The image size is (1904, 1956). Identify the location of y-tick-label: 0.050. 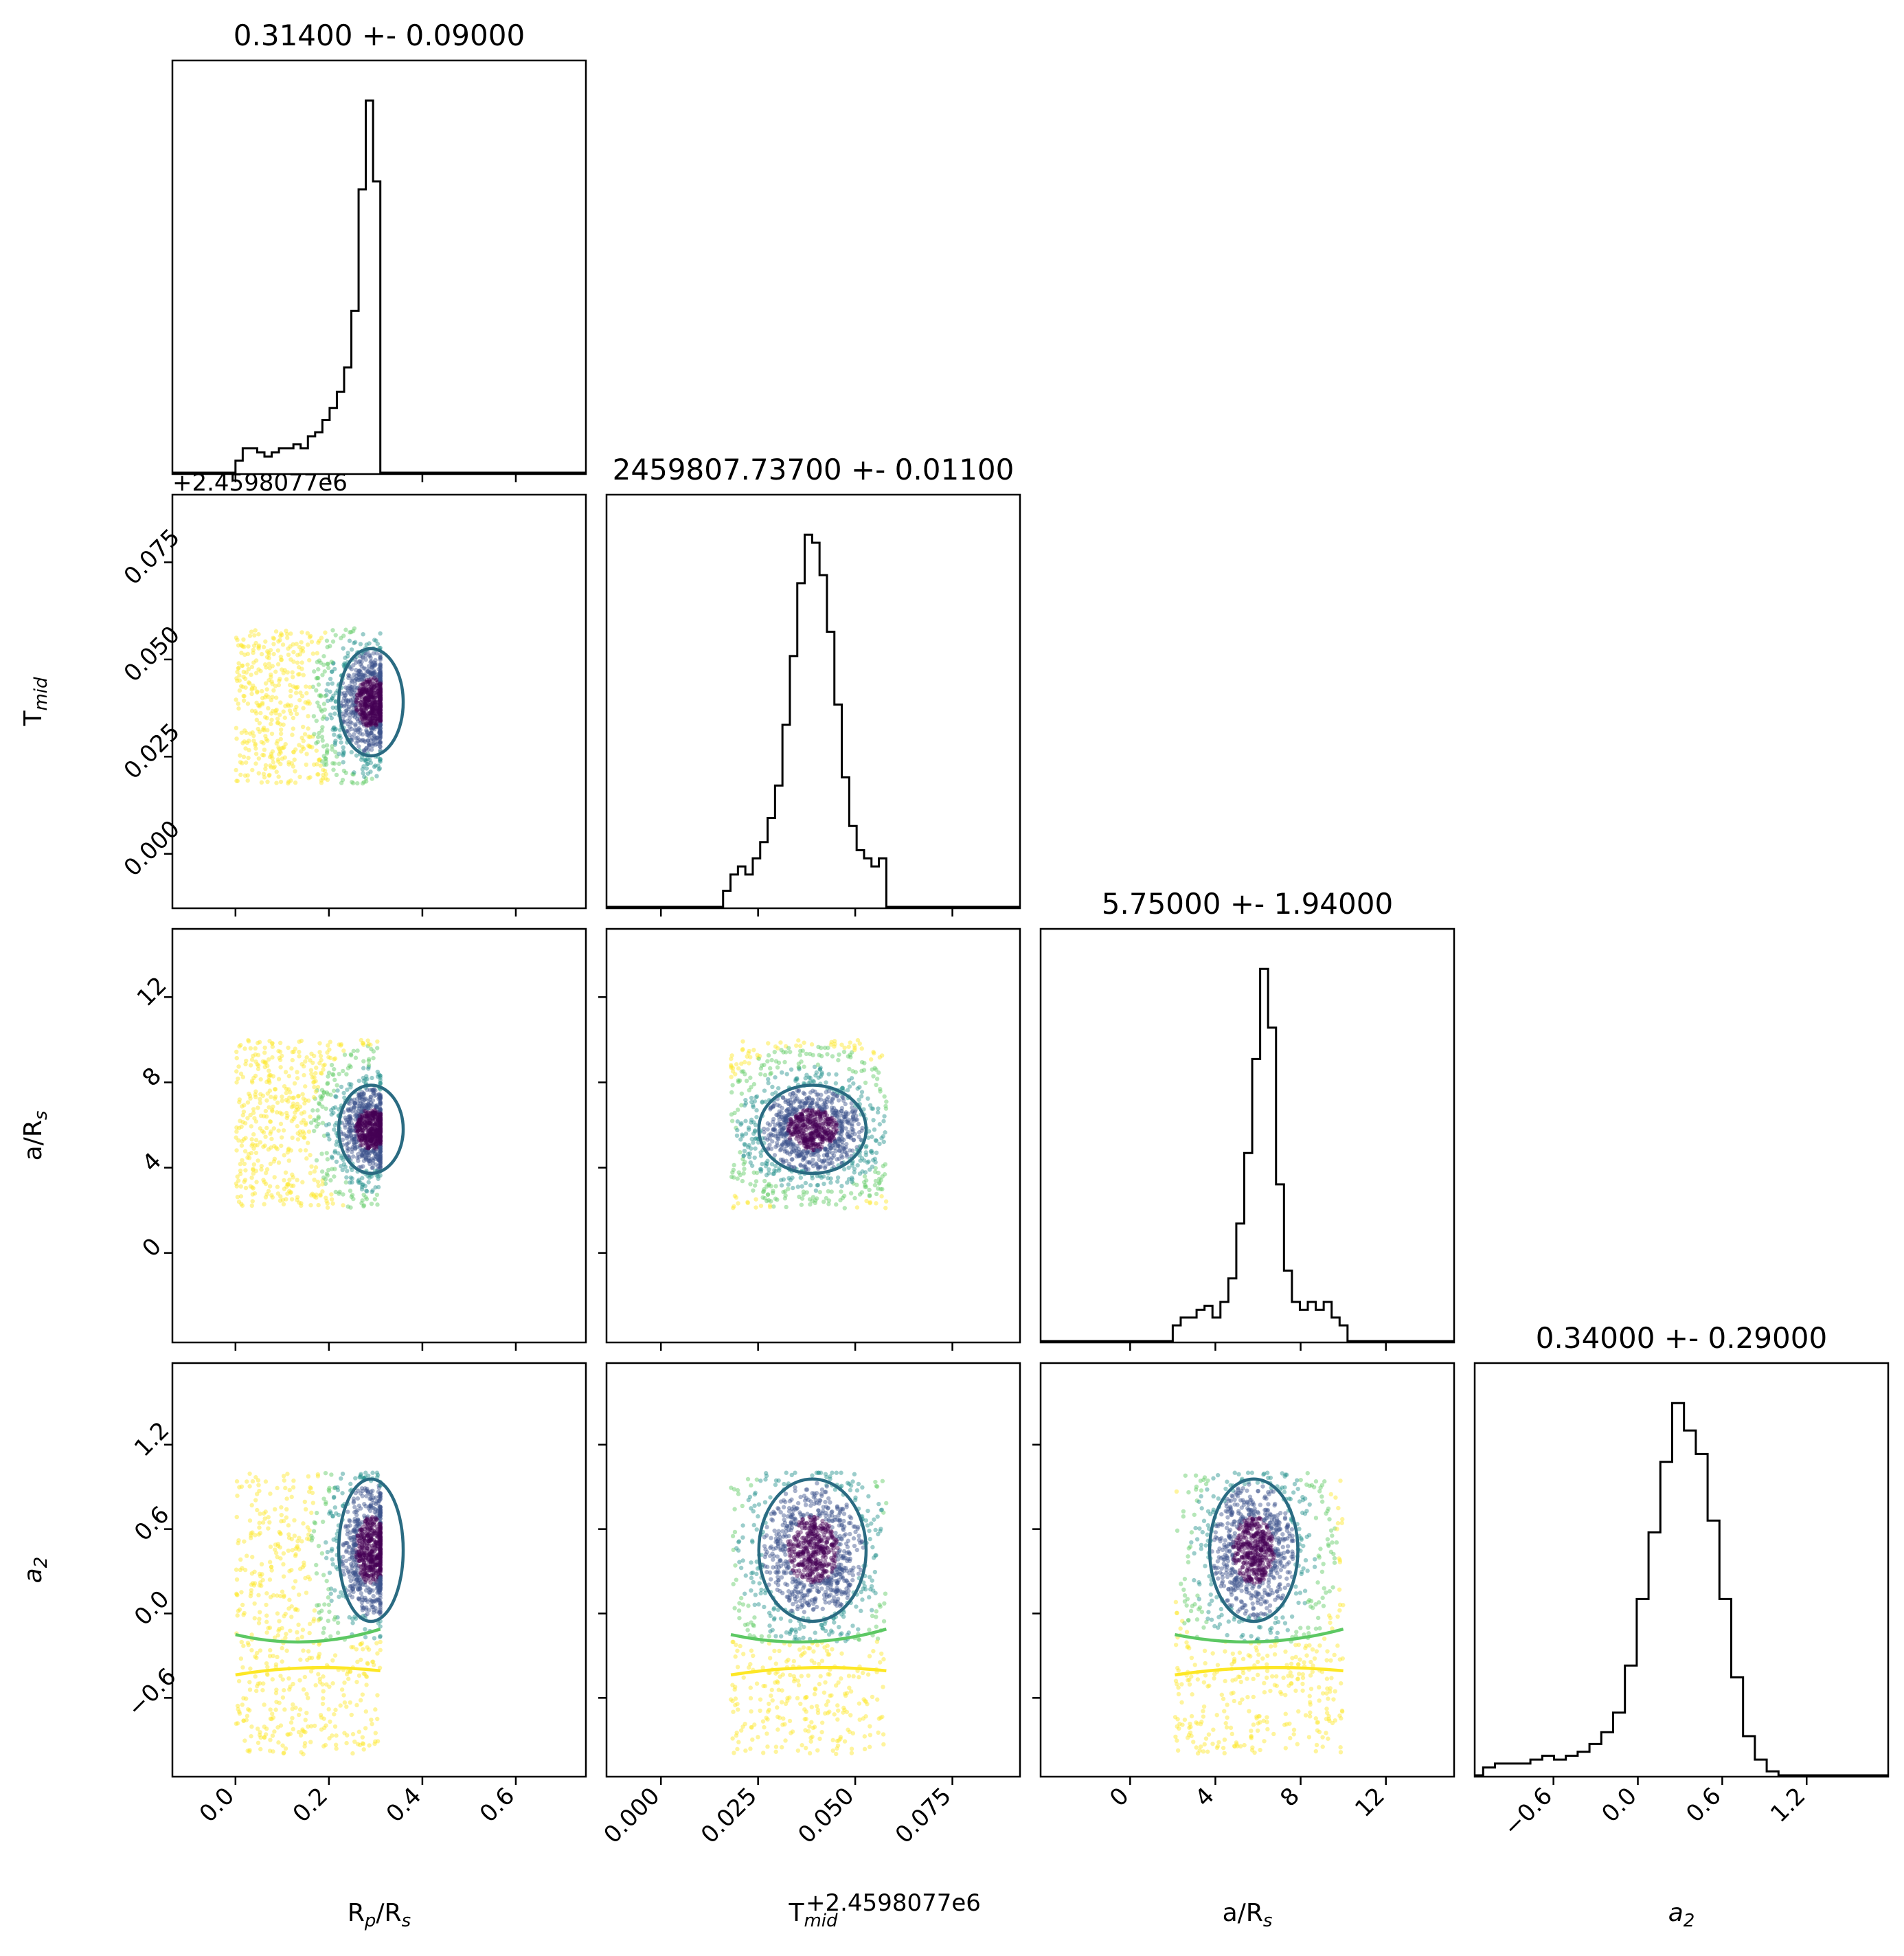
(152, 654).